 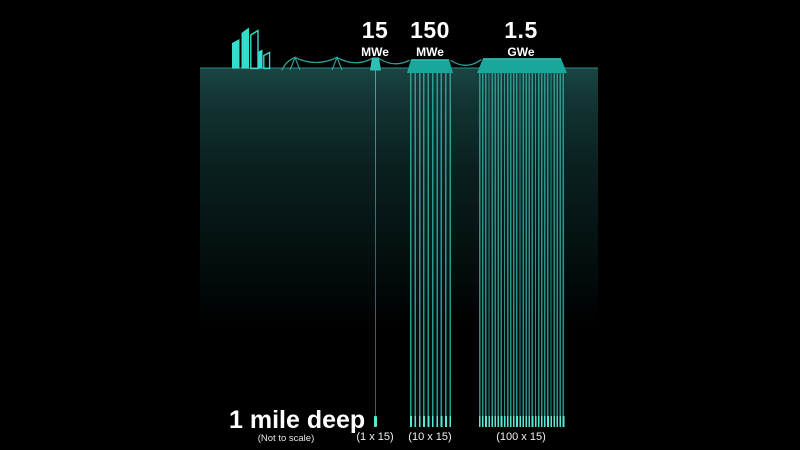 What do you see at coordinates (522, 421) in the screenshot?
I see `borehole-tips-100x` at bounding box center [522, 421].